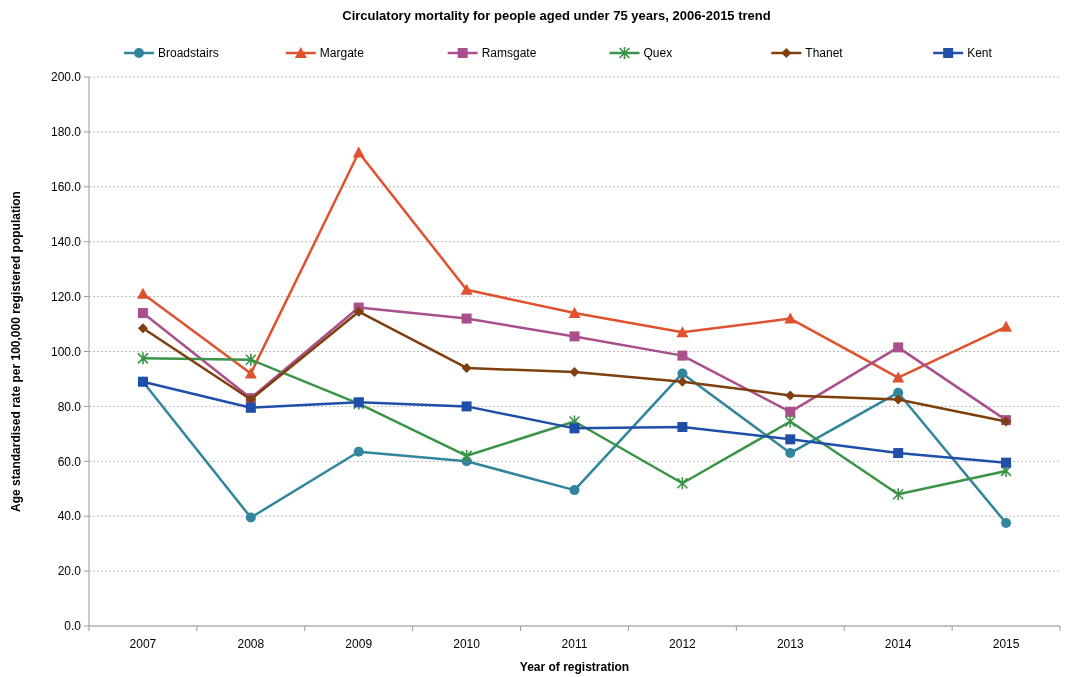  I want to click on y-tick-label: 40.0, so click(69, 516).